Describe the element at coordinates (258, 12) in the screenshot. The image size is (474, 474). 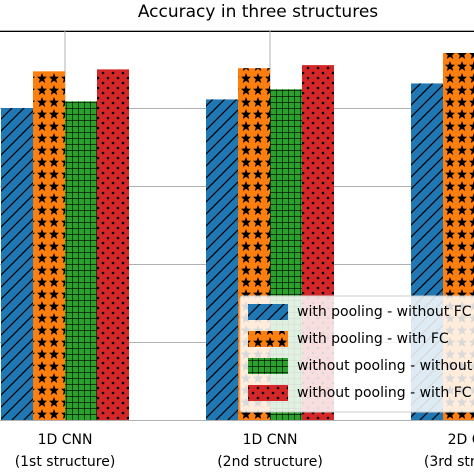
I see `chart-title: Accuracy in three structures` at that location.